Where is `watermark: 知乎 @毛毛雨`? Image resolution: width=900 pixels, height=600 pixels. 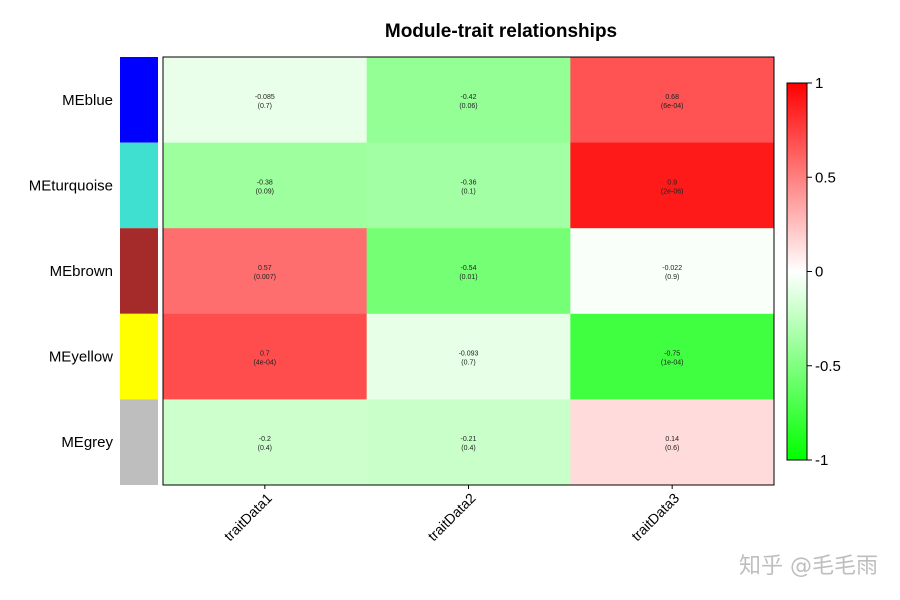
watermark: 知乎 @毛毛雨 is located at coordinates (808, 566).